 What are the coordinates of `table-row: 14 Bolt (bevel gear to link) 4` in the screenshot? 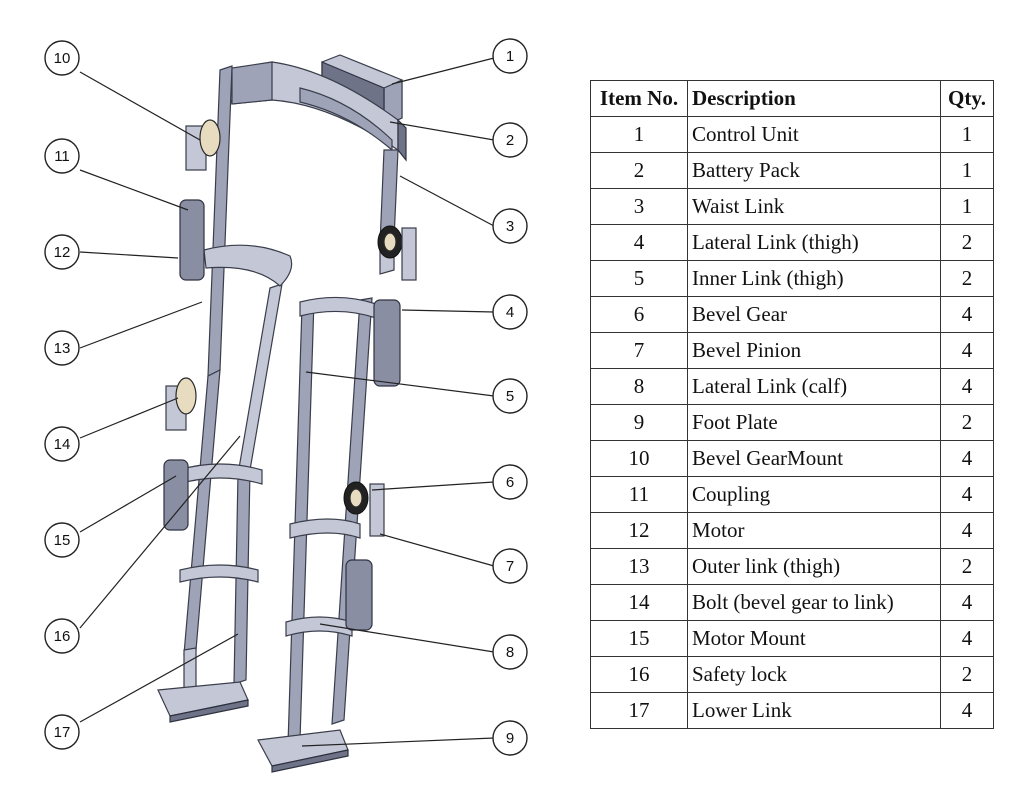 It's located at (792, 602).